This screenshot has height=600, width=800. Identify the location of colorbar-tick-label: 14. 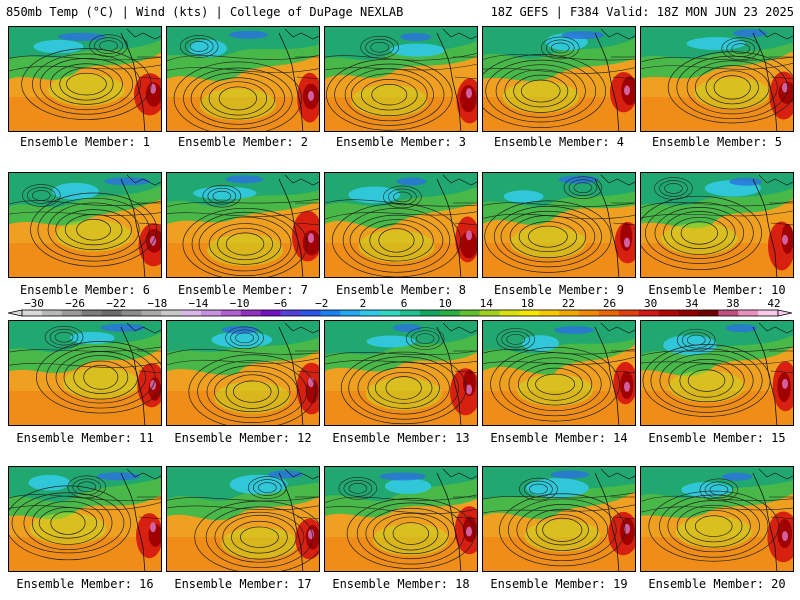
(486, 303).